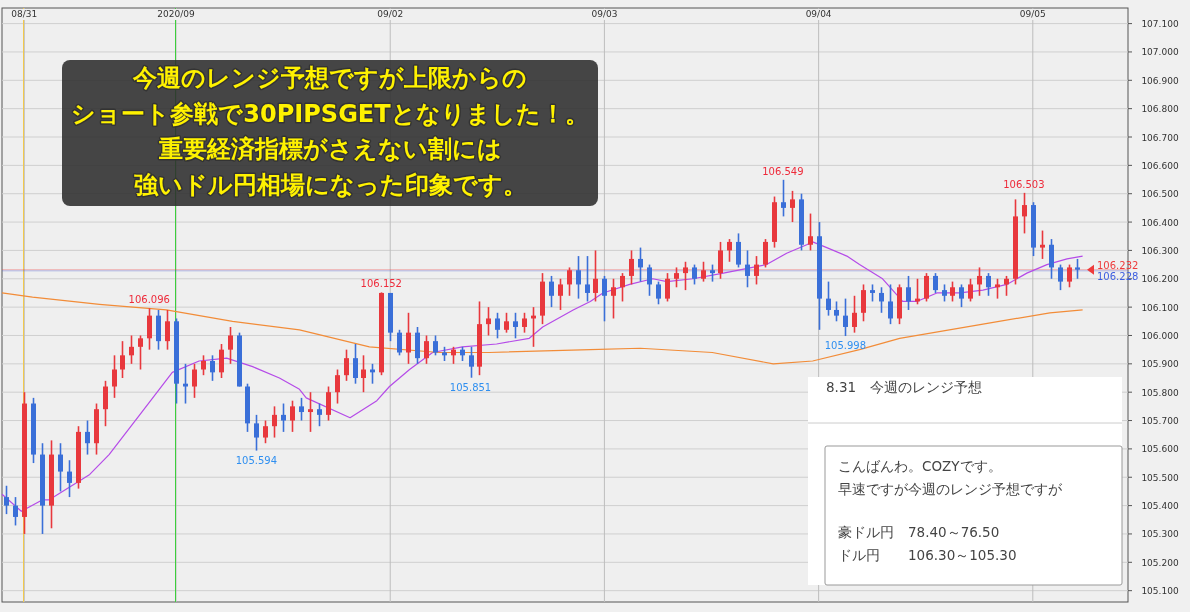 The height and width of the screenshot is (612, 1190). Describe the element at coordinates (329, 149) in the screenshot. I see `annotation: 重要経済指標がさえない割には` at that location.